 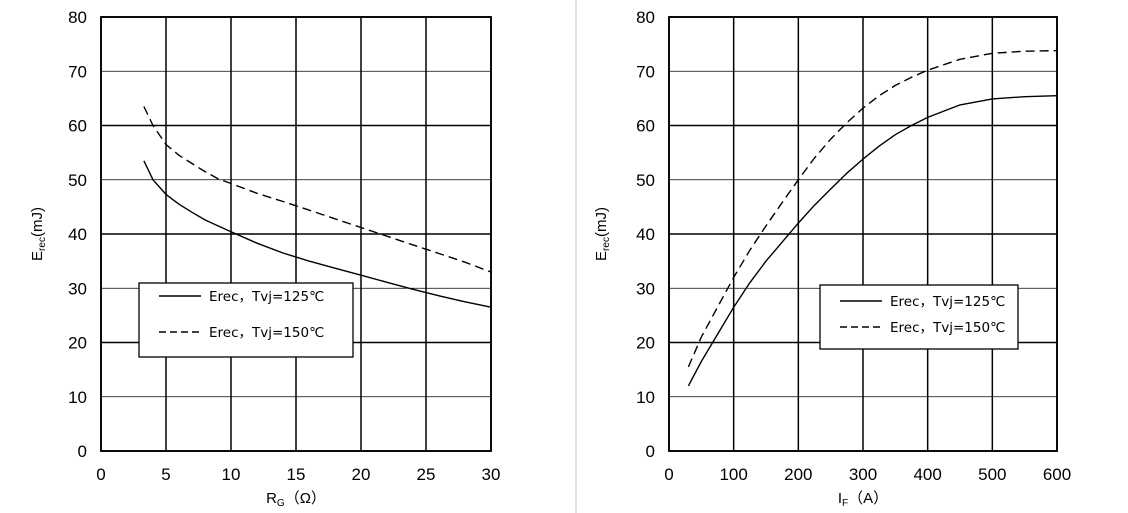 What do you see at coordinates (426, 474) in the screenshot?
I see `x-tick-label: 25` at bounding box center [426, 474].